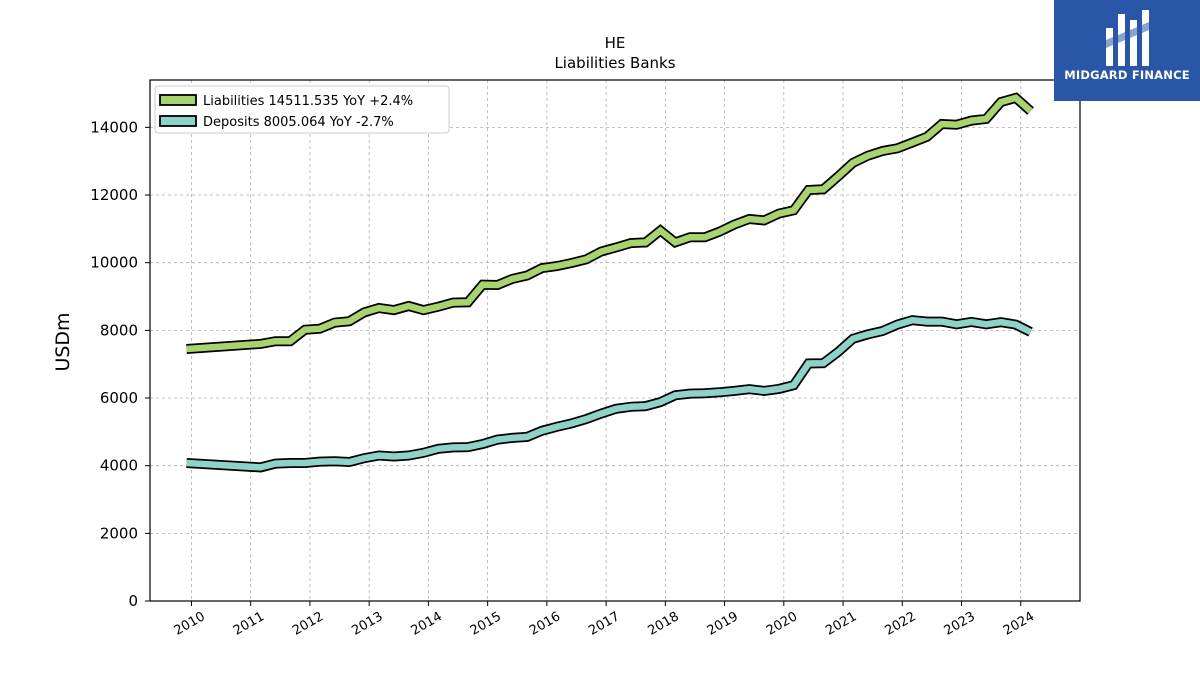 The image size is (1200, 675). Describe the element at coordinates (63, 341) in the screenshot. I see `y-axis-label: USDm` at that location.